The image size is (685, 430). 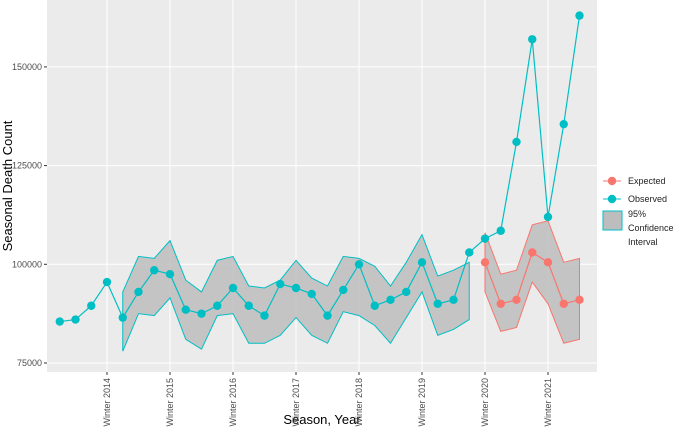 I want to click on legend-label: Expected, so click(x=647, y=181).